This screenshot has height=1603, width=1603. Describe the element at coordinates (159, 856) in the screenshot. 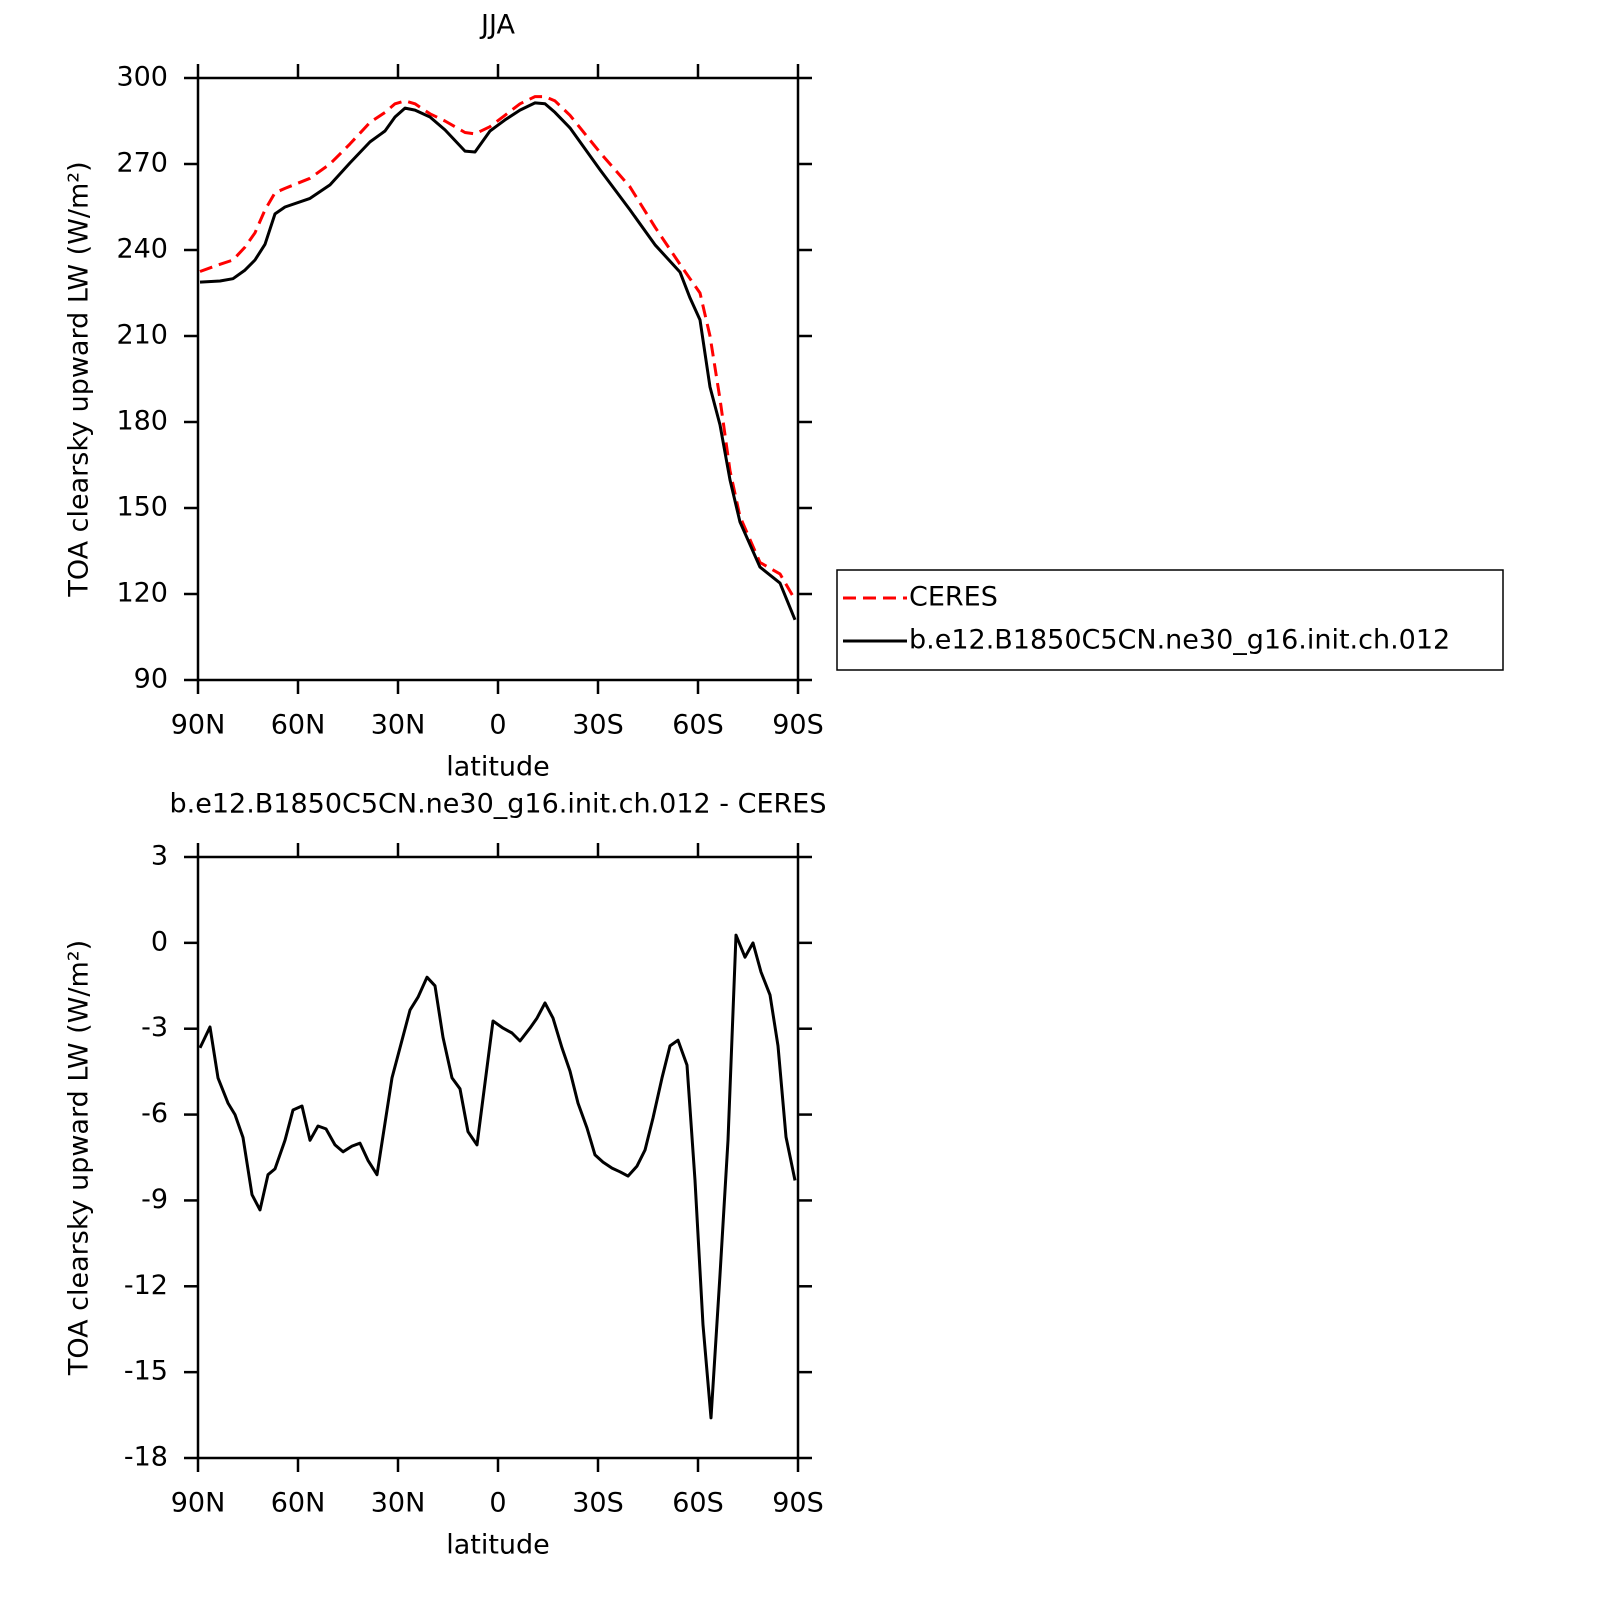

I see `y-tick-label: 3` at that location.